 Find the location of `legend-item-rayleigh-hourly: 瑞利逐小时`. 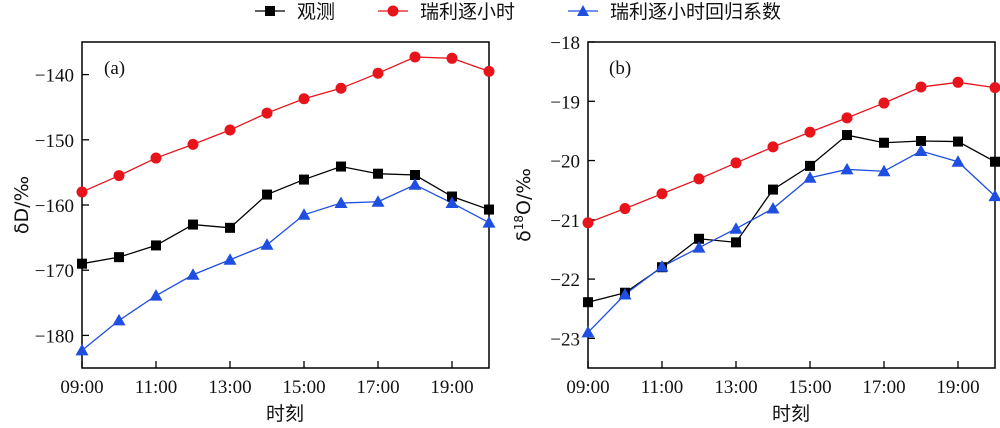

legend-item-rayleigh-hourly: 瑞利逐小时 is located at coordinates (446, 12).